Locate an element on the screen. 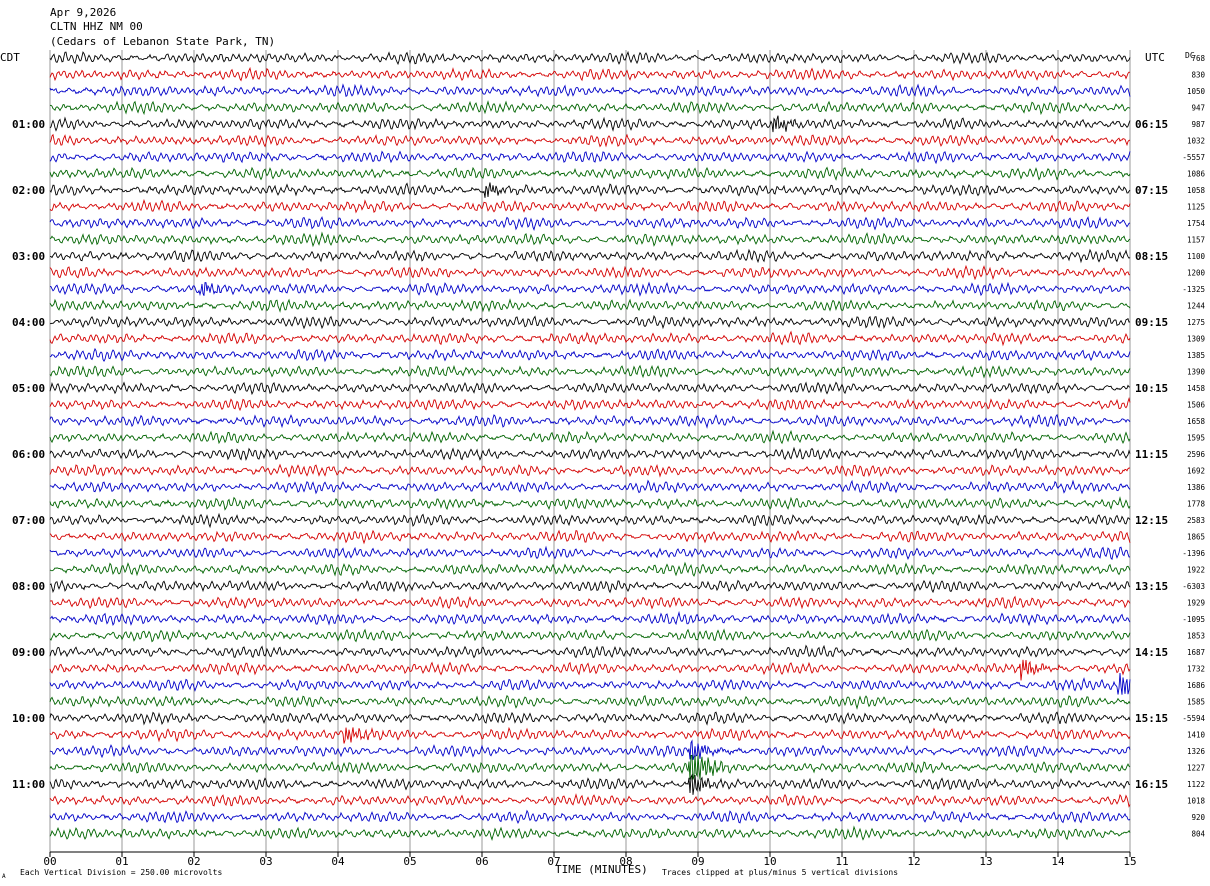 This screenshot has width=1210, height=886. x-tick-label: 09 is located at coordinates (697, 861).